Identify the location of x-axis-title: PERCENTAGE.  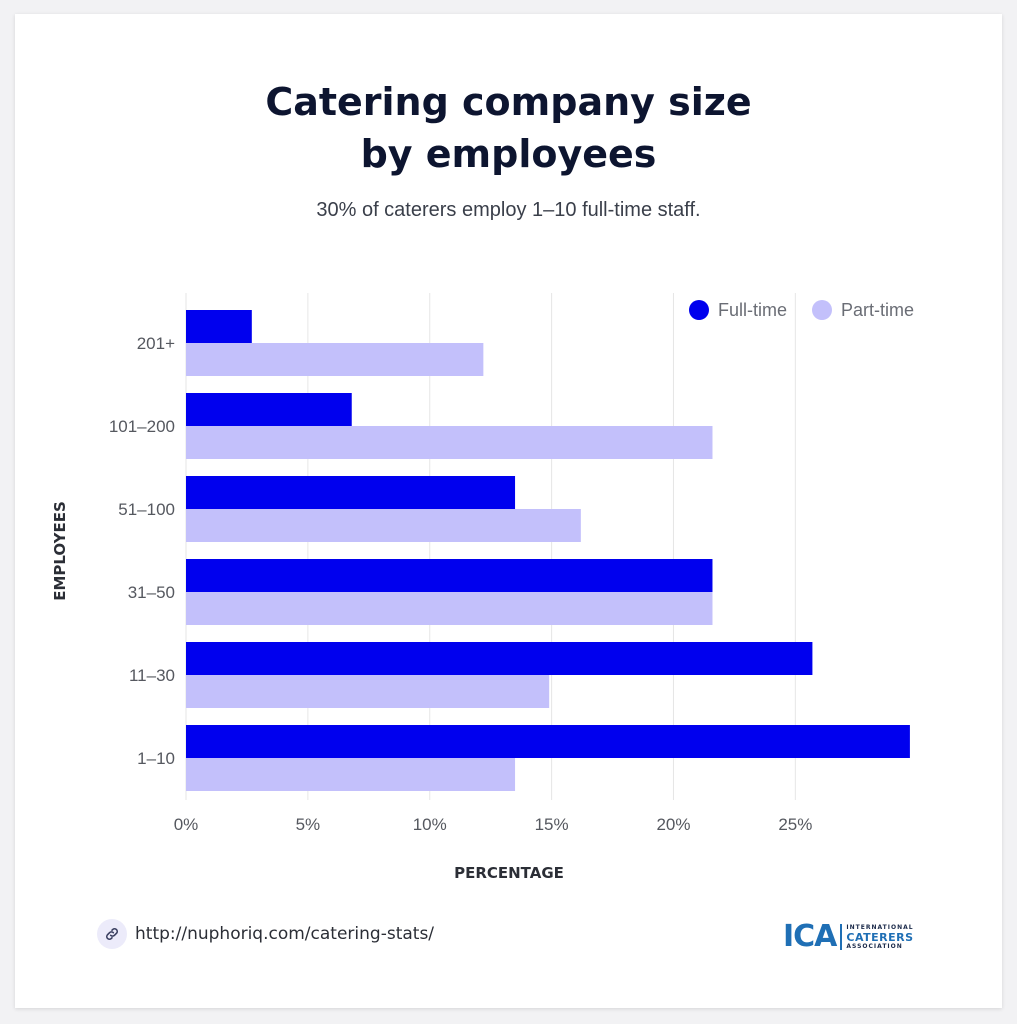
(509, 873).